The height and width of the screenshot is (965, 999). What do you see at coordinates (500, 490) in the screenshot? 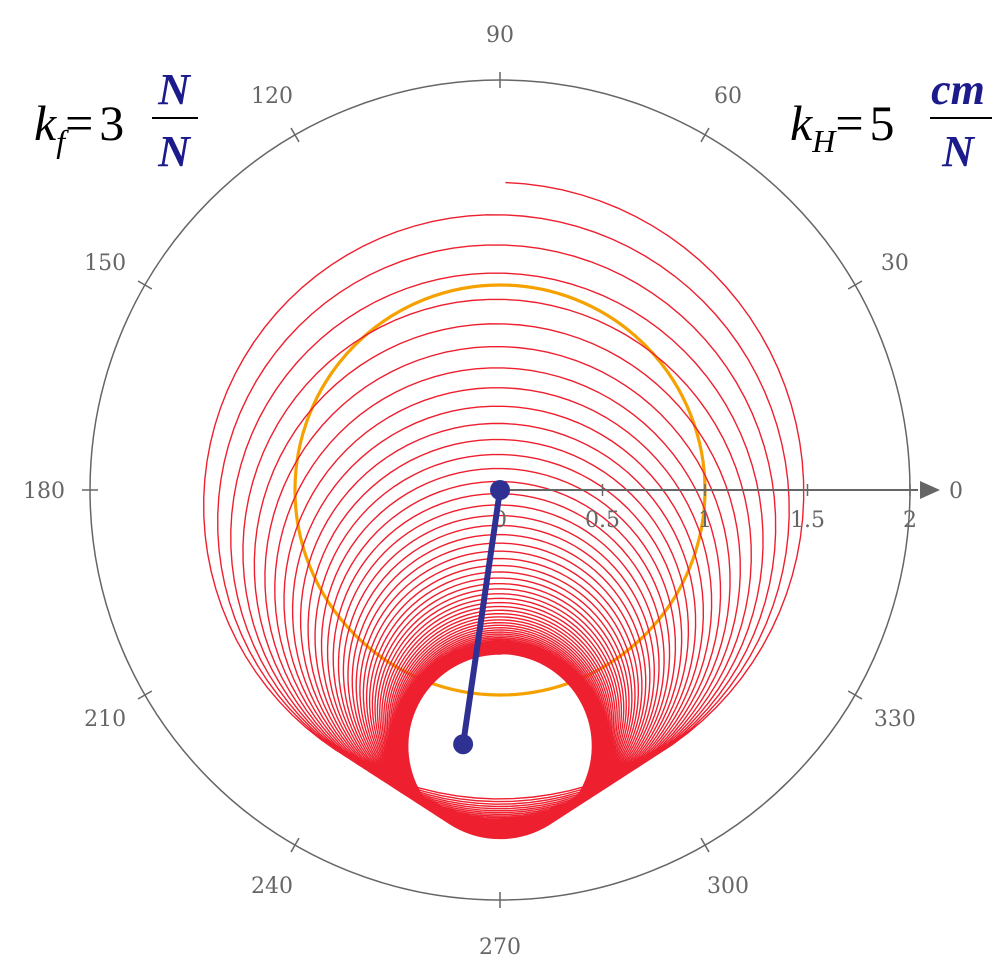
I see `arm-start-point` at bounding box center [500, 490].